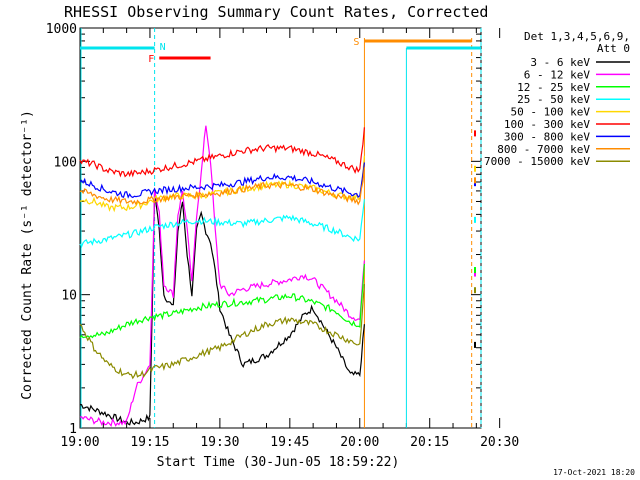  Describe the element at coordinates (163, 47) in the screenshot. I see `annotation-label-N: N` at that location.